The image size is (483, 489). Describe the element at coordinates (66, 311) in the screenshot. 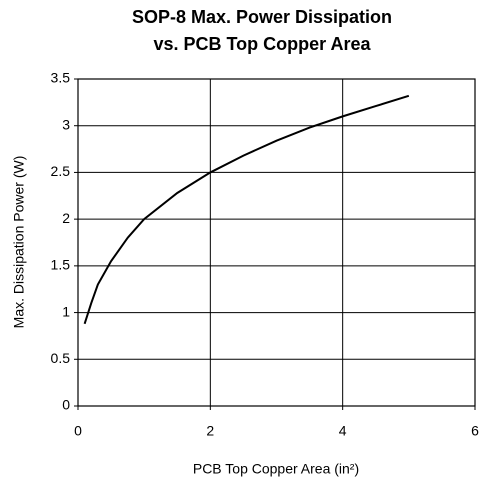

I see `y-tick-label: 1` at that location.